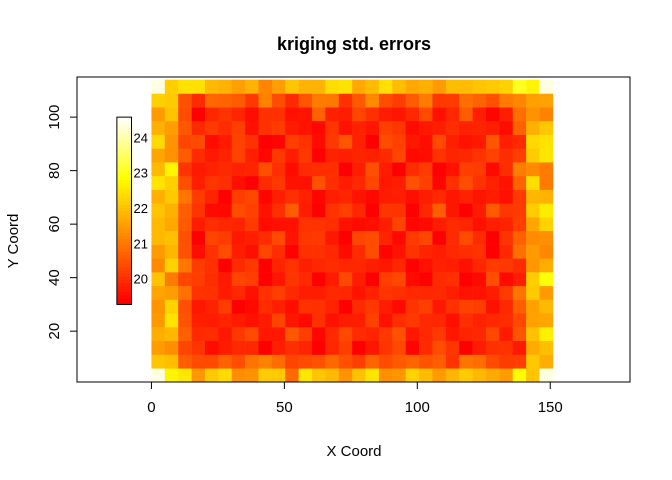 The width and height of the screenshot is (672, 480). What do you see at coordinates (151, 407) in the screenshot?
I see `x-tick-label: 0` at bounding box center [151, 407].